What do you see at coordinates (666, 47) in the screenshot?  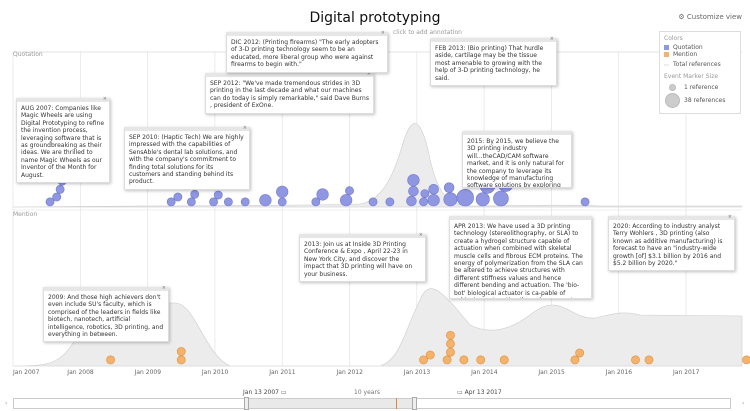 I see `swatch-icon` at bounding box center [666, 47].